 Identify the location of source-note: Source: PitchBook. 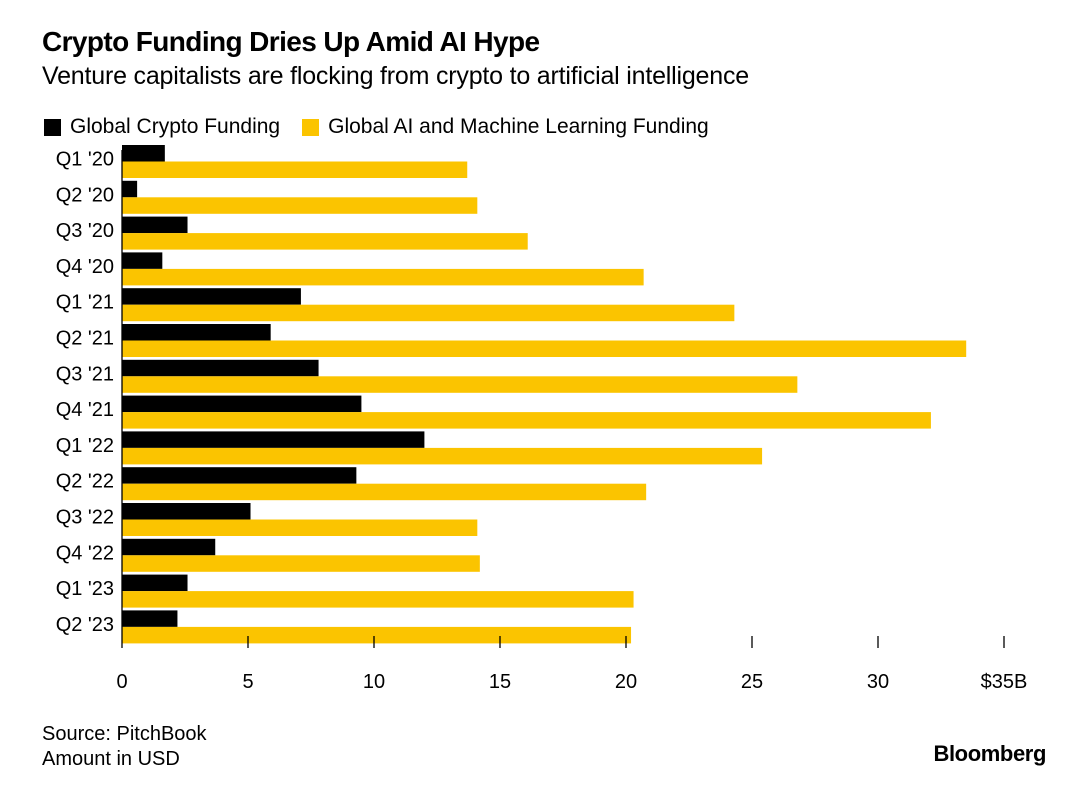
(124, 734).